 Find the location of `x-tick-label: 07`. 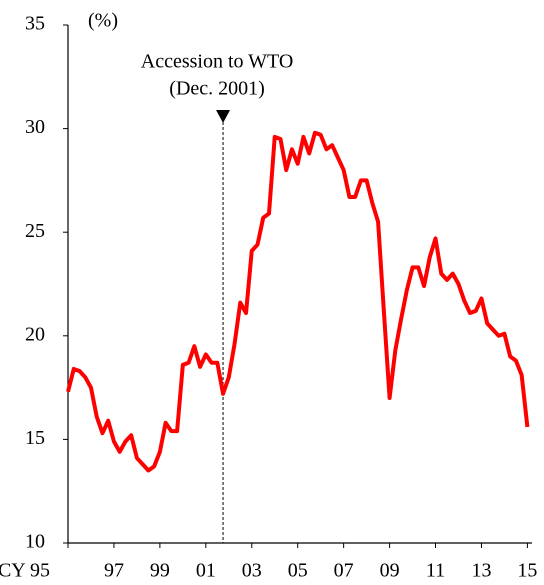

x-tick-label: 07 is located at coordinates (344, 571).